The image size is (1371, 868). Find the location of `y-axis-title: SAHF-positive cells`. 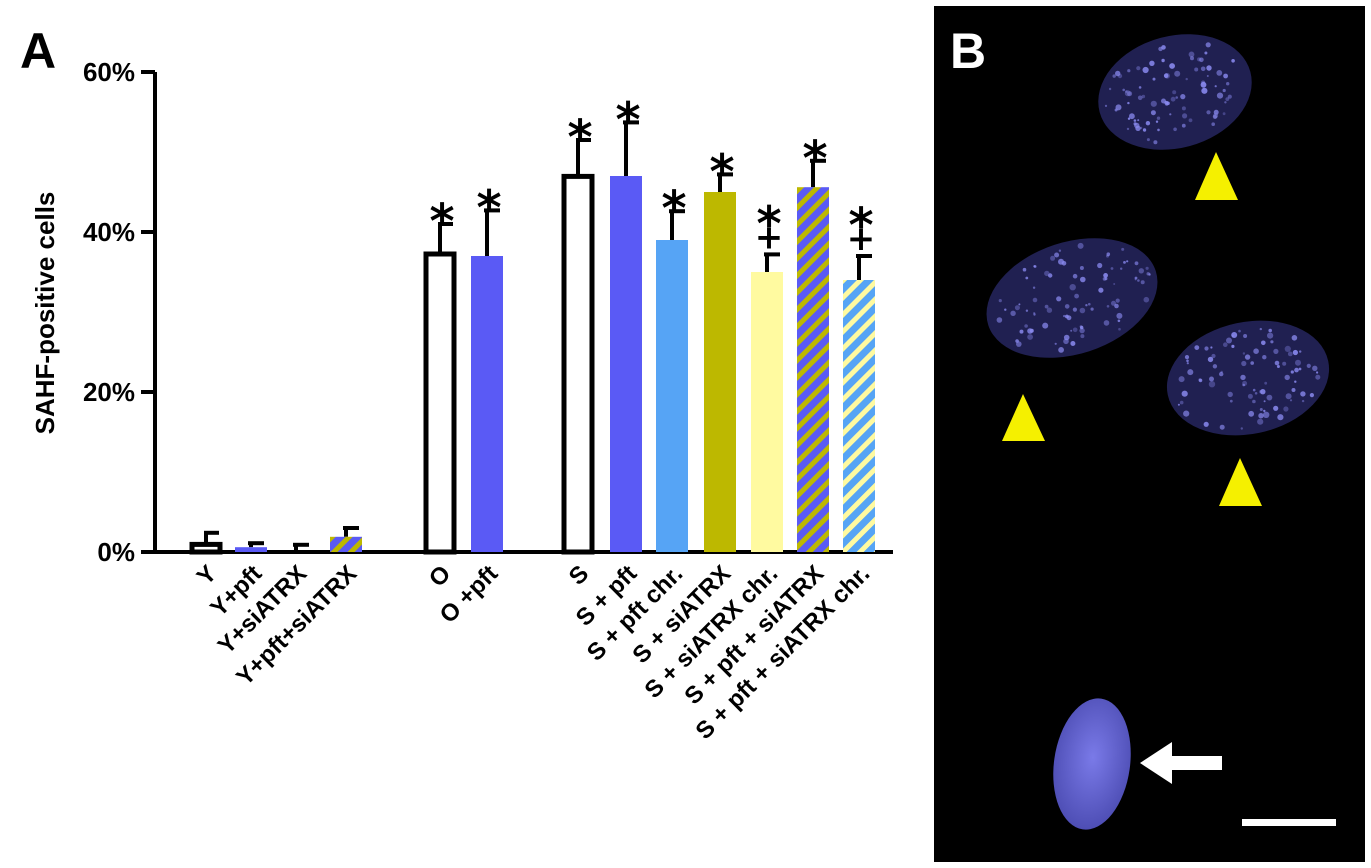

y-axis-title: SAHF-positive cells is located at coordinates (45, 313).